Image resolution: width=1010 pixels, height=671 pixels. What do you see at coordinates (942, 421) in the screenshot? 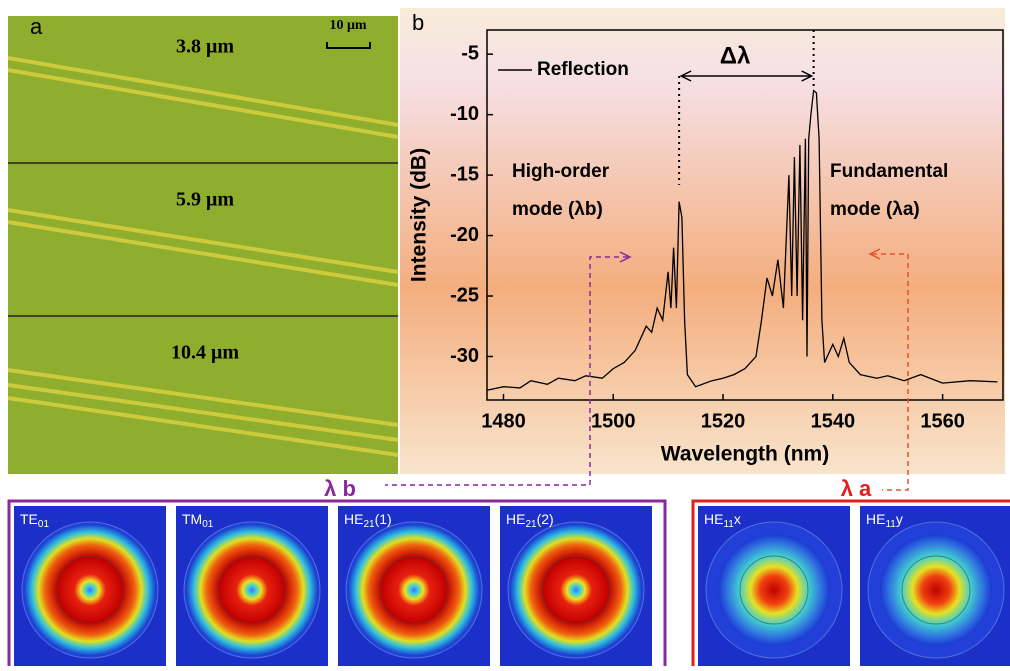
I see `x-tick-label: 1560` at bounding box center [942, 421].